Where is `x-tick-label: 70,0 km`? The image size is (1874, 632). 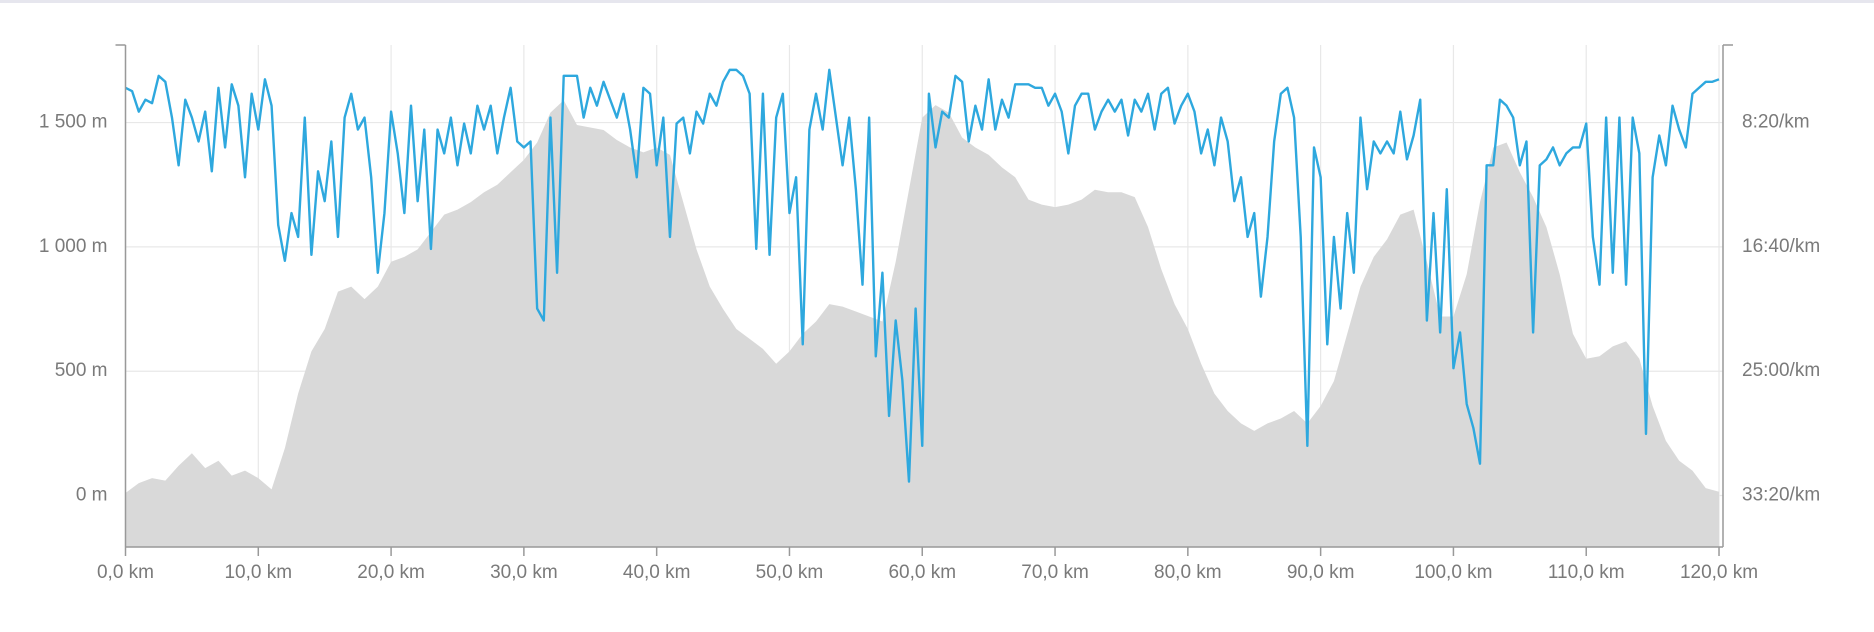 x-tick-label: 70,0 km is located at coordinates (1055, 572).